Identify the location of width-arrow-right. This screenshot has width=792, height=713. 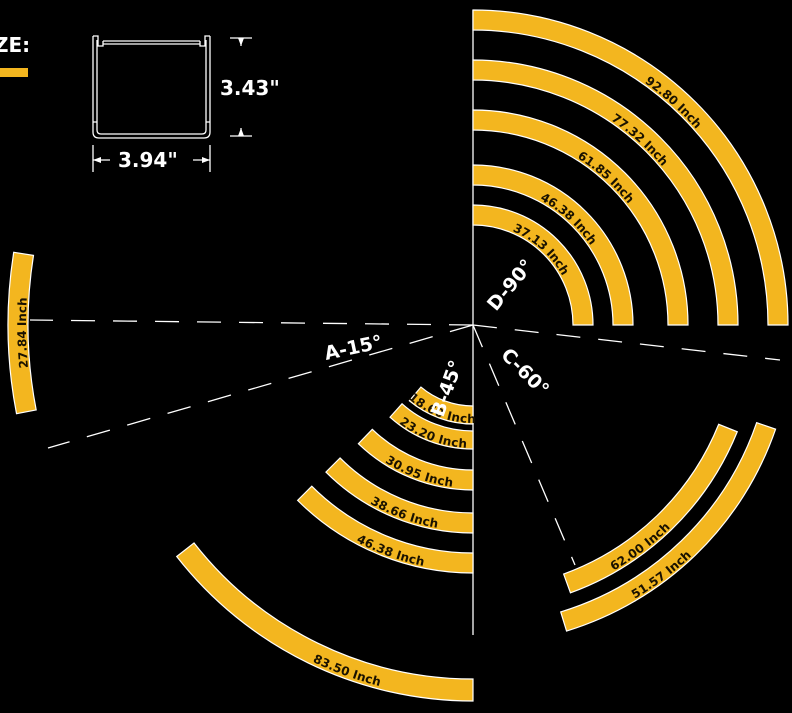
(206, 160).